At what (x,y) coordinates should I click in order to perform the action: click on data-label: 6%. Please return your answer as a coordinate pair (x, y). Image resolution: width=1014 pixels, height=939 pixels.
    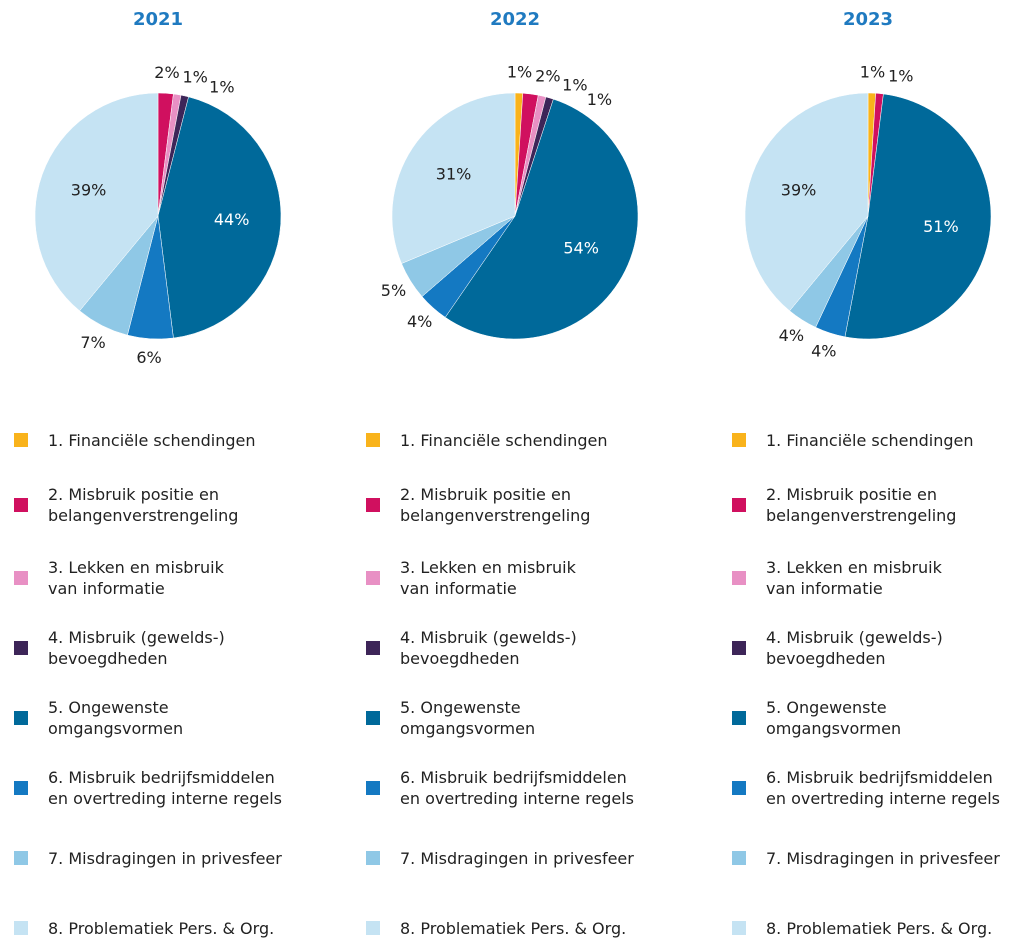
    Looking at the image, I should click on (148, 357).